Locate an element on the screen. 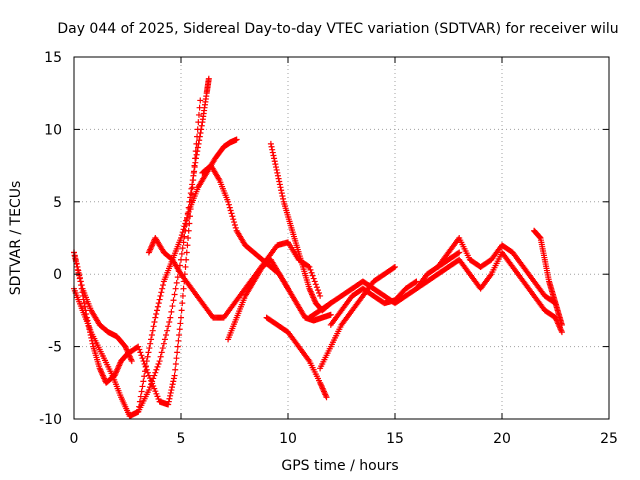 This screenshot has width=640, height=480. x-tick-label: 15 is located at coordinates (395, 439).